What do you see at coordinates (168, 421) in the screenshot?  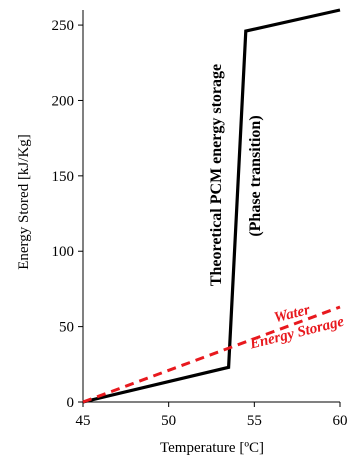 I see `x-tick-label-1: 50` at bounding box center [168, 421].